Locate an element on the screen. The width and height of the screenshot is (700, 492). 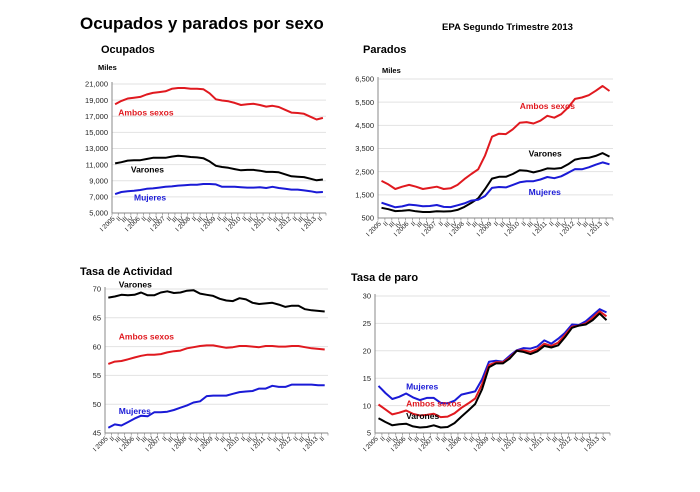
tasa-actividad-xtick-label: I 2005 is located at coordinates (101, 444).